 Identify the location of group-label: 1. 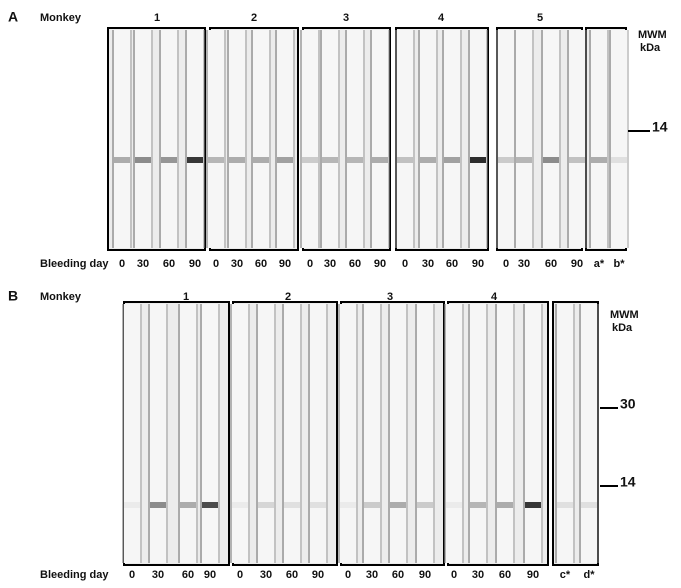
(157, 18).